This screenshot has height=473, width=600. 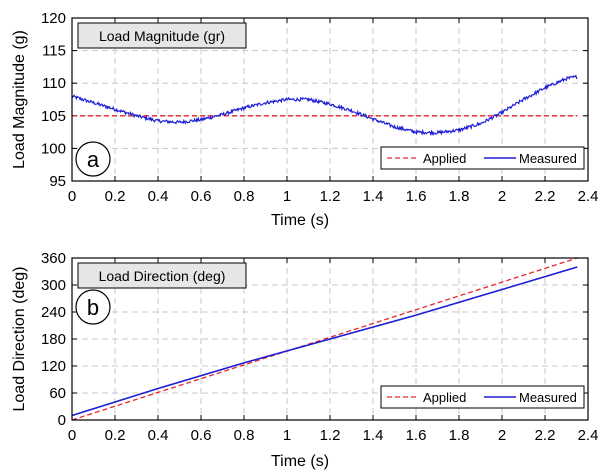 What do you see at coordinates (324, 105) in the screenshot?
I see `series-line-measured` at bounding box center [324, 105].